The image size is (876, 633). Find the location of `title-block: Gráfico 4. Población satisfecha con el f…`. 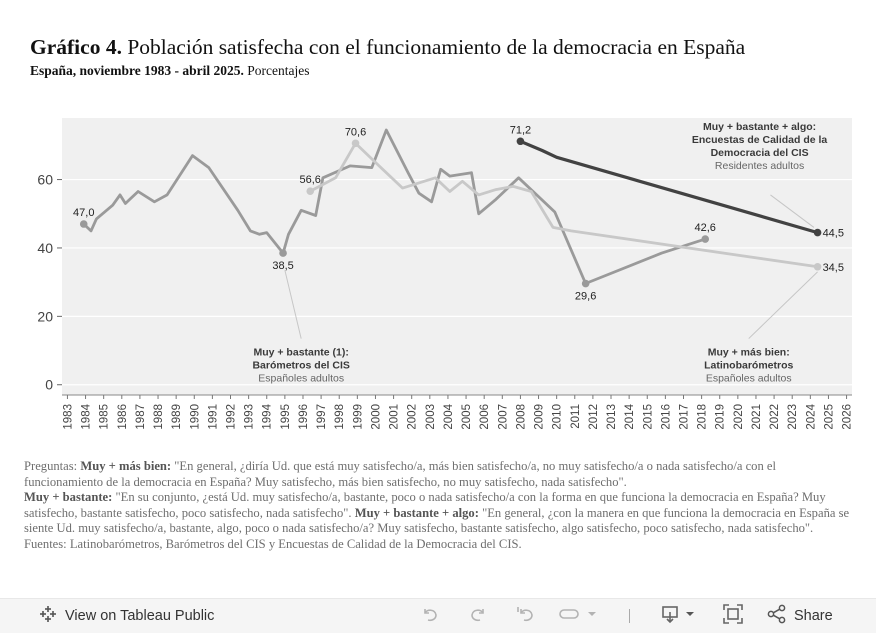

title-block: Gráfico 4. Población satisfecha con el f… is located at coordinates (430, 56).